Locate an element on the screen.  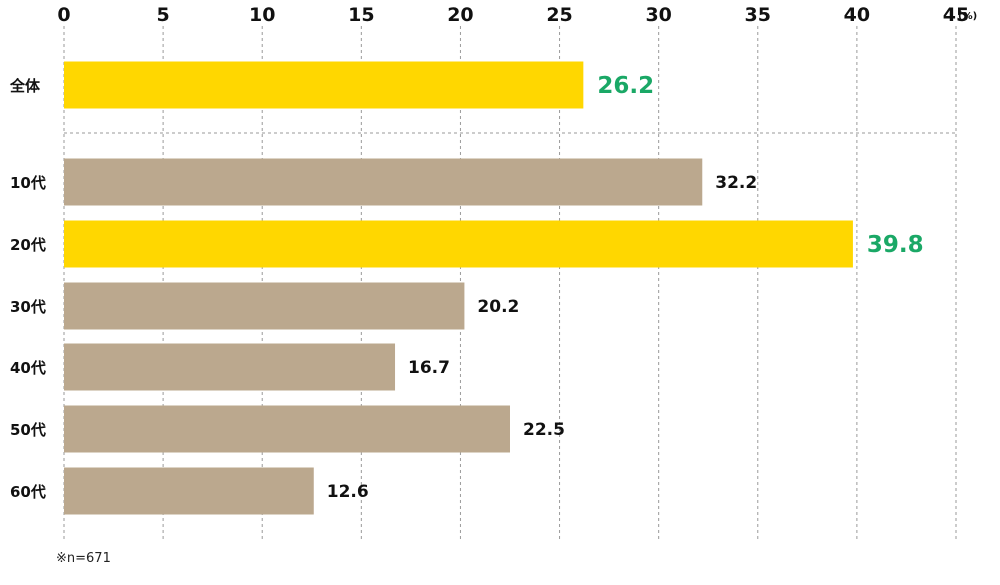
x-tick-label: 25 is located at coordinates (559, 15).